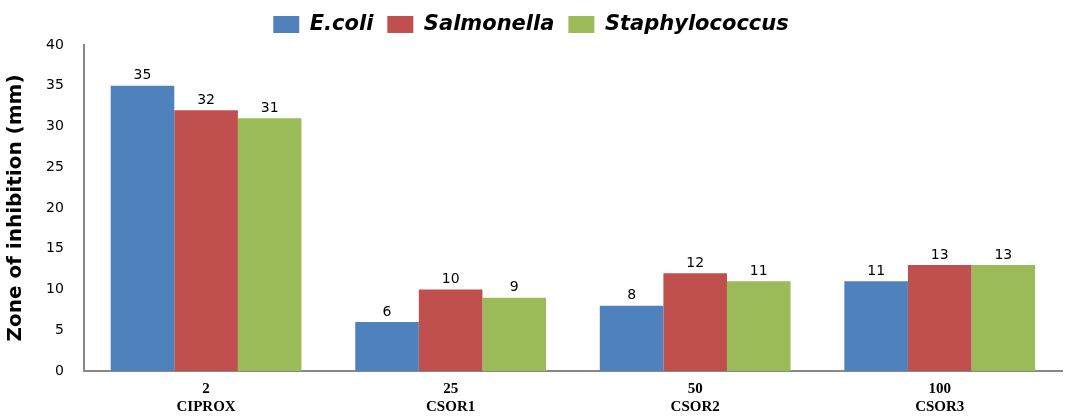 This screenshot has height=419, width=1070. I want to click on y-tick-label: 25, so click(54, 165).